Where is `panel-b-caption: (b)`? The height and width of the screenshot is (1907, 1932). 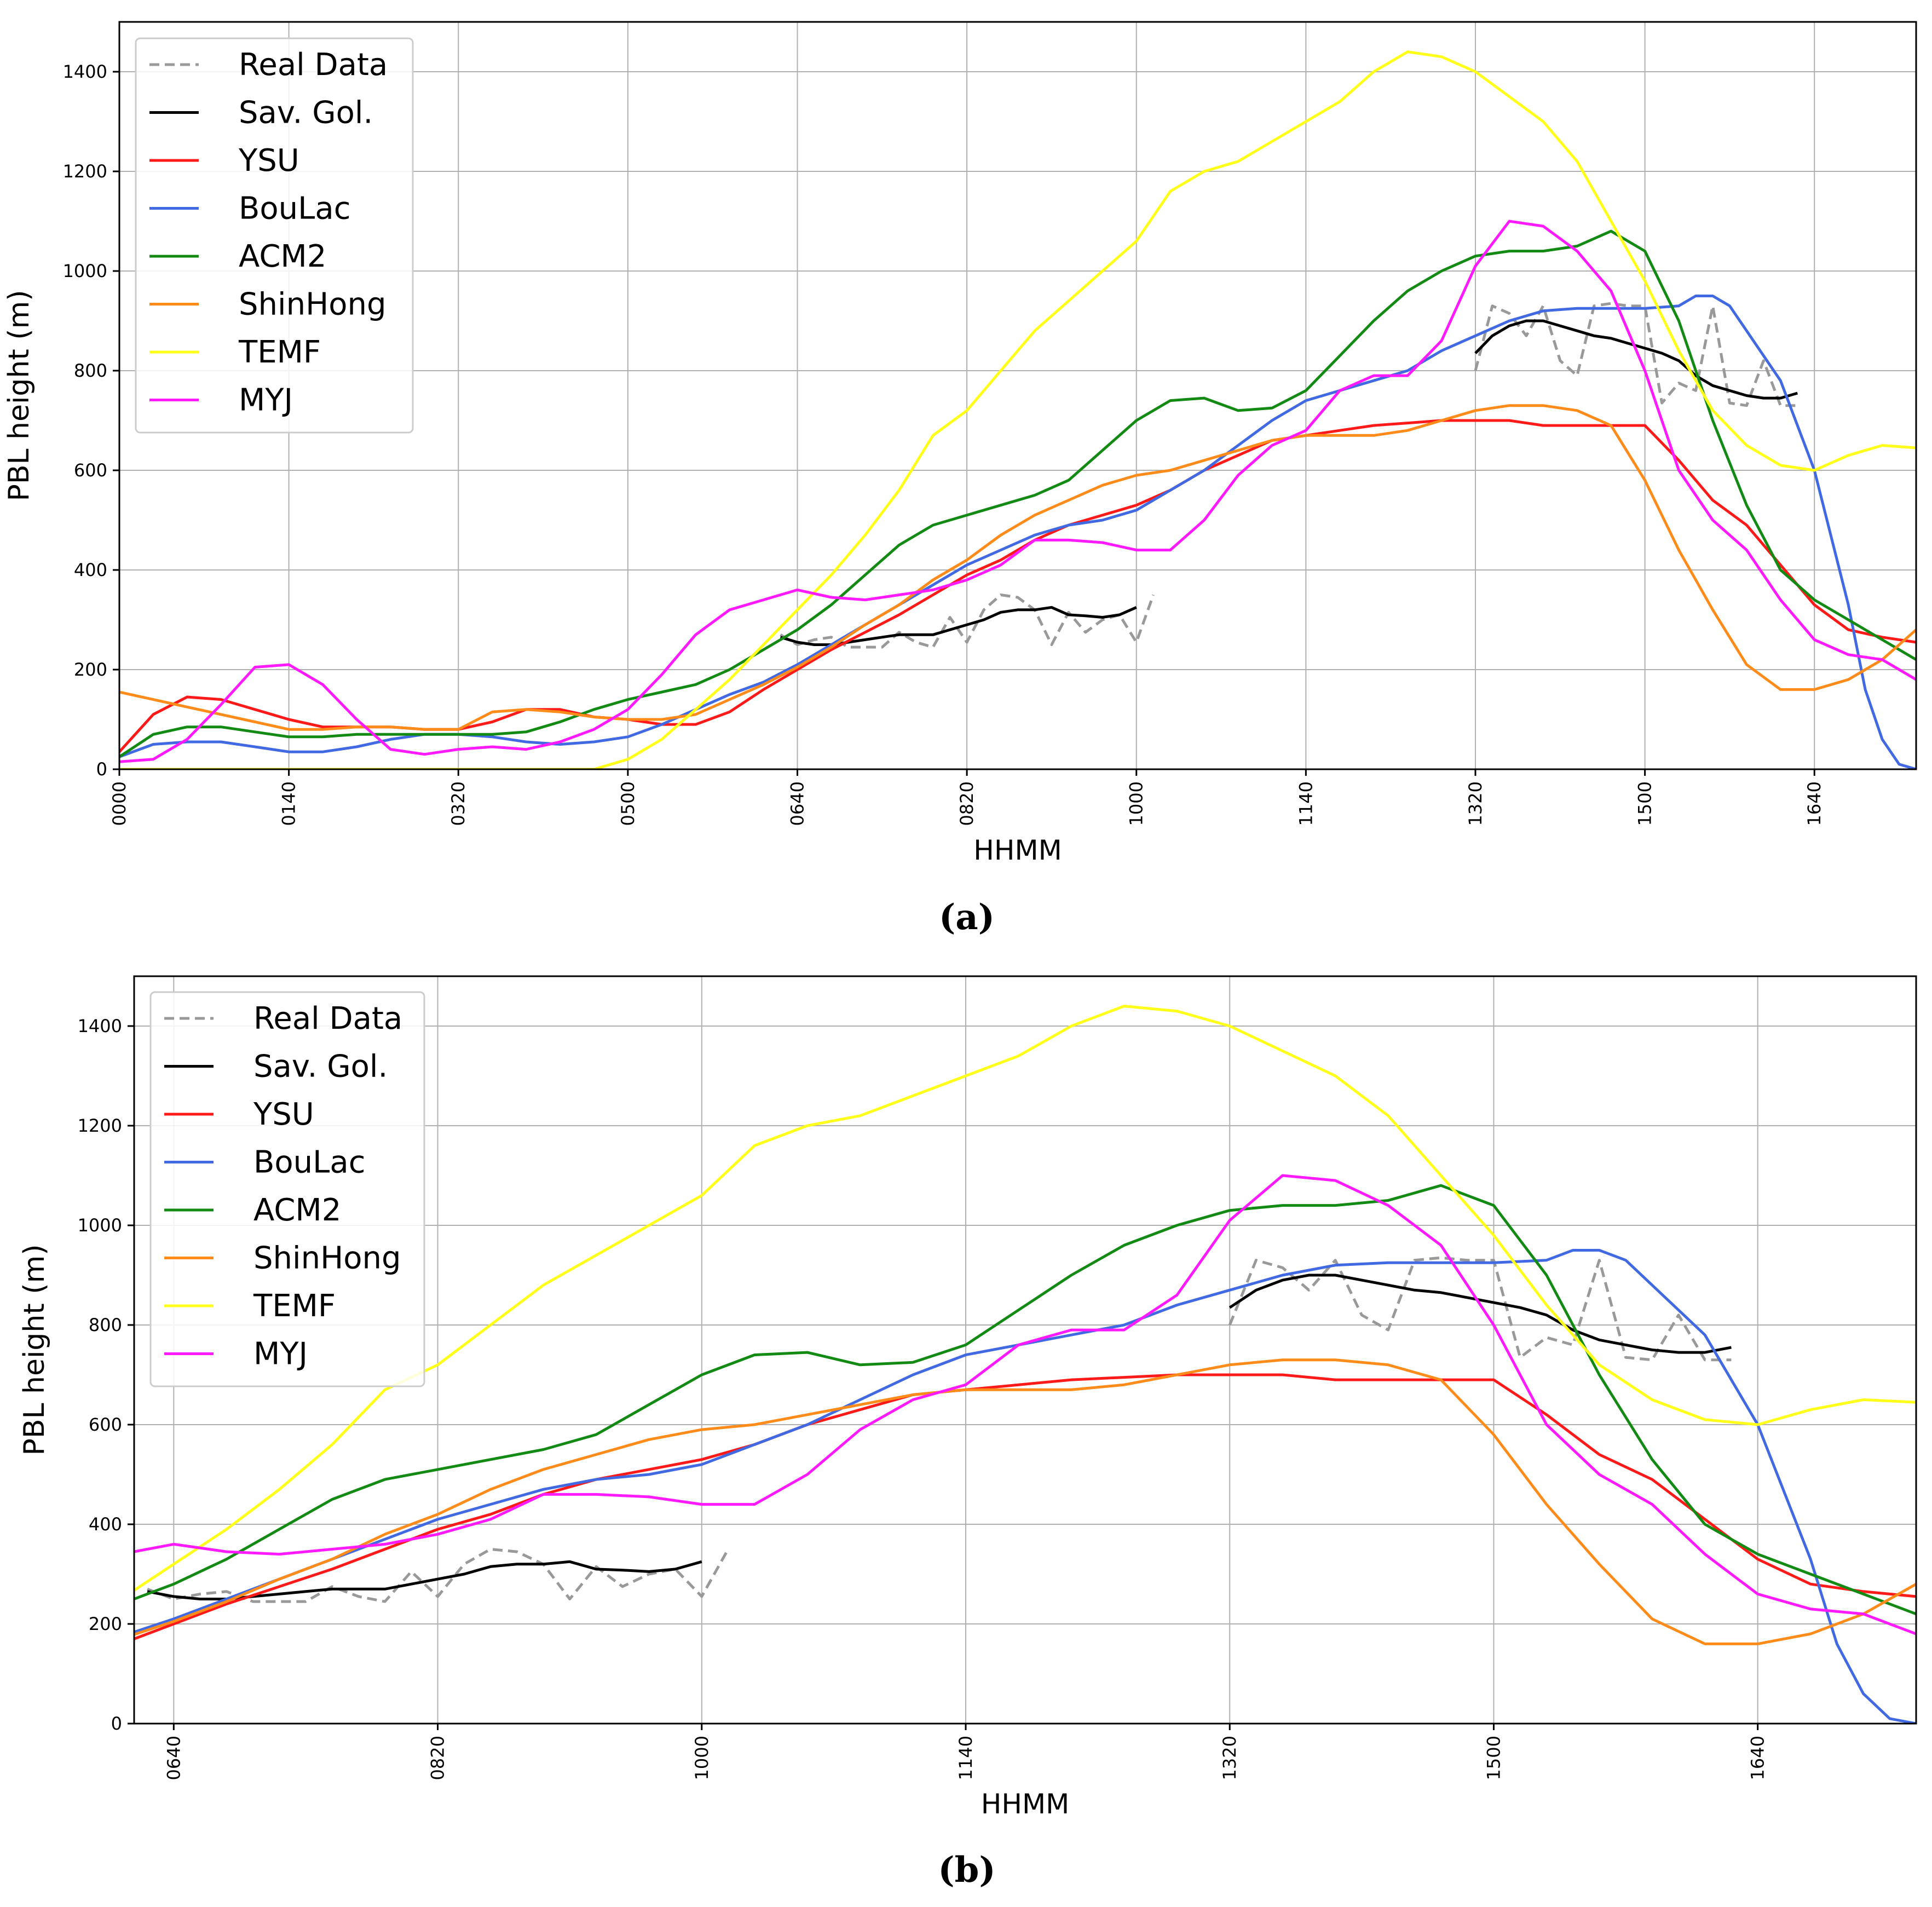 panel-b-caption: (b) is located at coordinates (967, 1870).